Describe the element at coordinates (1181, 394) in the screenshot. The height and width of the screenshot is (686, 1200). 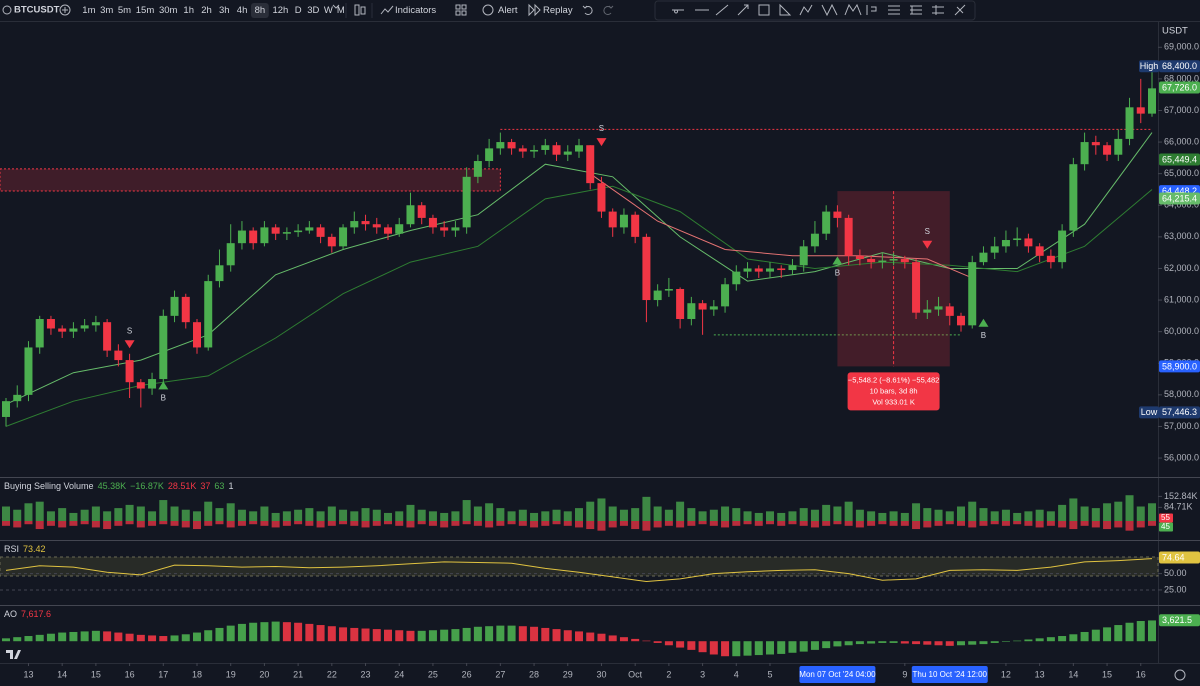
I see `y-tick-label: 58,000.0` at that location.